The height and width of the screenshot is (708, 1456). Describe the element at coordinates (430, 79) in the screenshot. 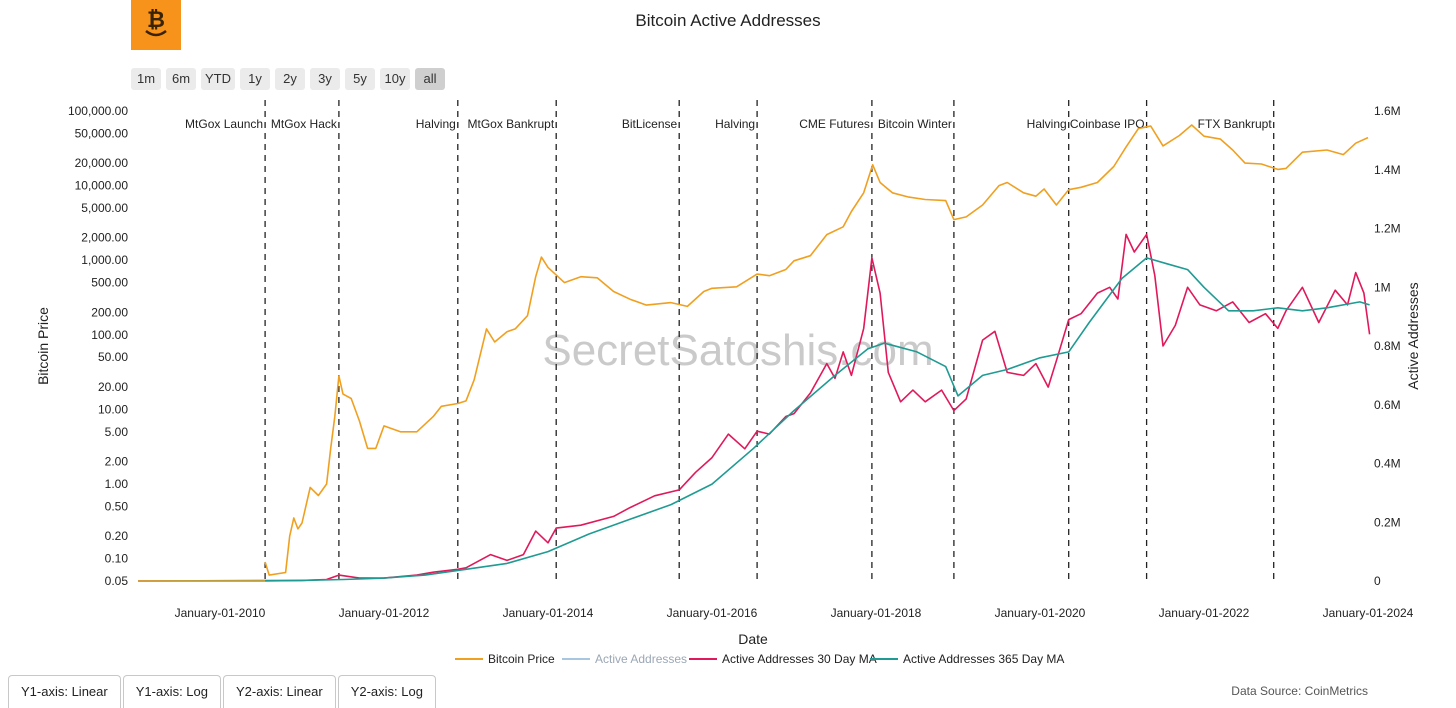

I see `range-button-all: all` at that location.